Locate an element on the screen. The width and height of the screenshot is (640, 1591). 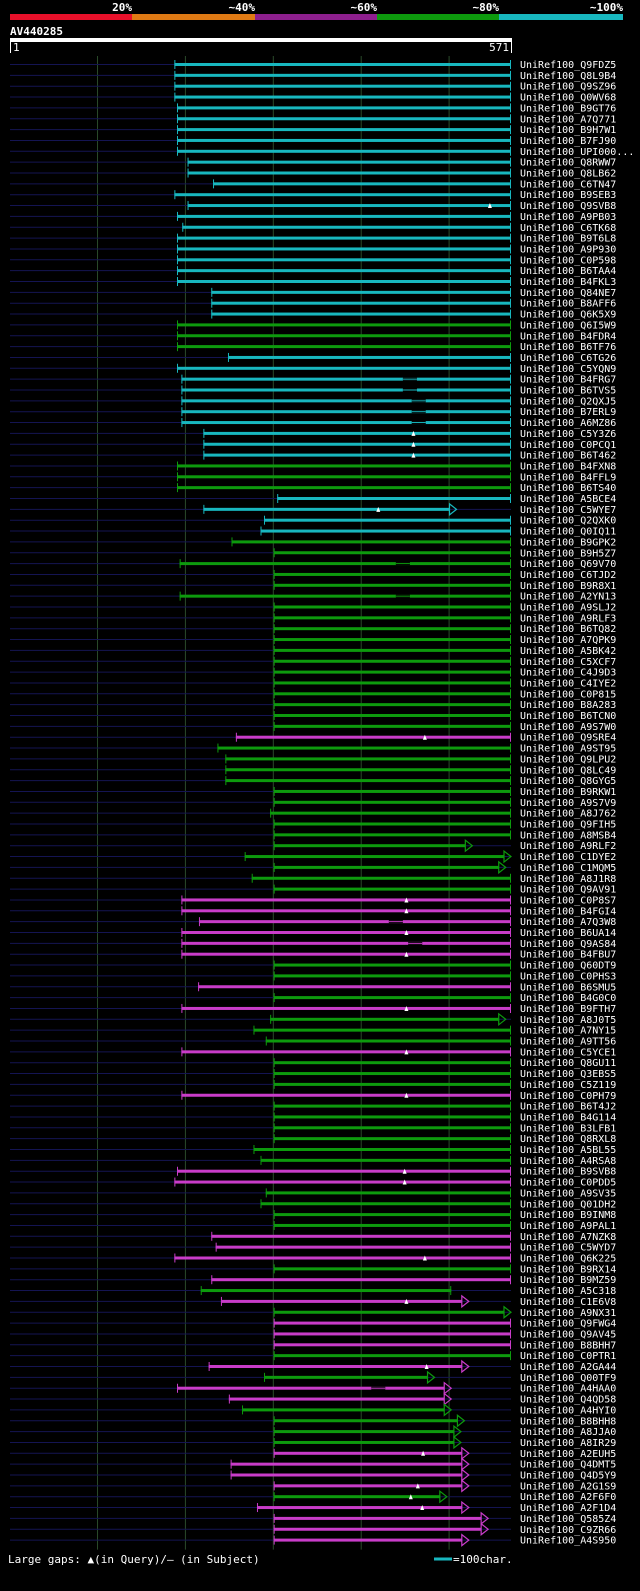
hit-row: UniRef100_Q9SVB8 is located at coordinates (313, 206).